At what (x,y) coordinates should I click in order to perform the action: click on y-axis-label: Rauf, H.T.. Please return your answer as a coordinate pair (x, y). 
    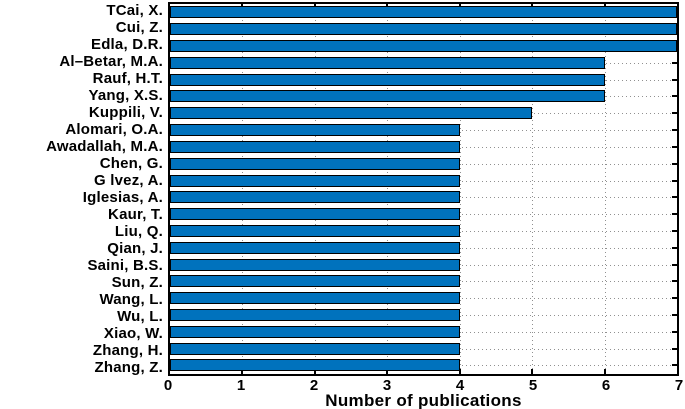
    Looking at the image, I should click on (127, 78).